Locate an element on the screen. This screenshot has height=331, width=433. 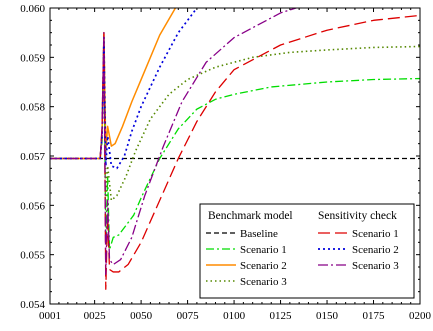
y-tick-label: 0.055 is located at coordinates (32, 256).